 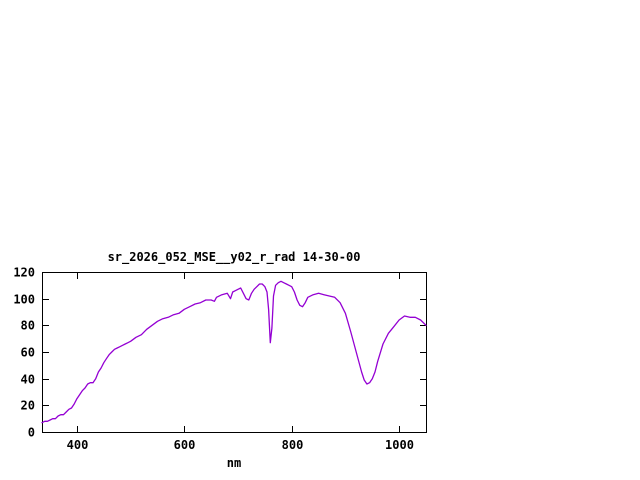 I want to click on y-tick-label: 120, so click(x=24, y=273).